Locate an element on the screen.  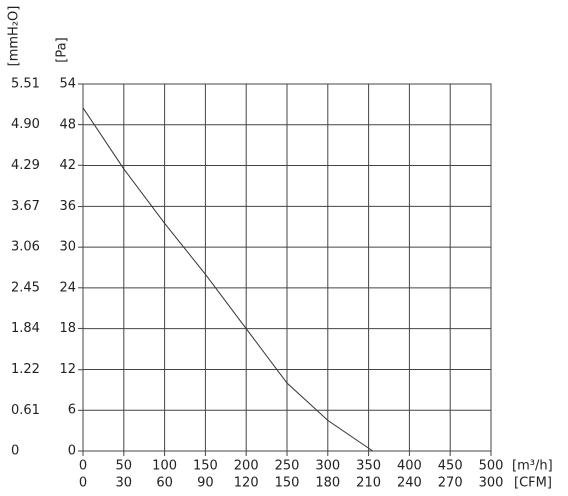
y2-tick-label: 0.61 is located at coordinates (25, 410).